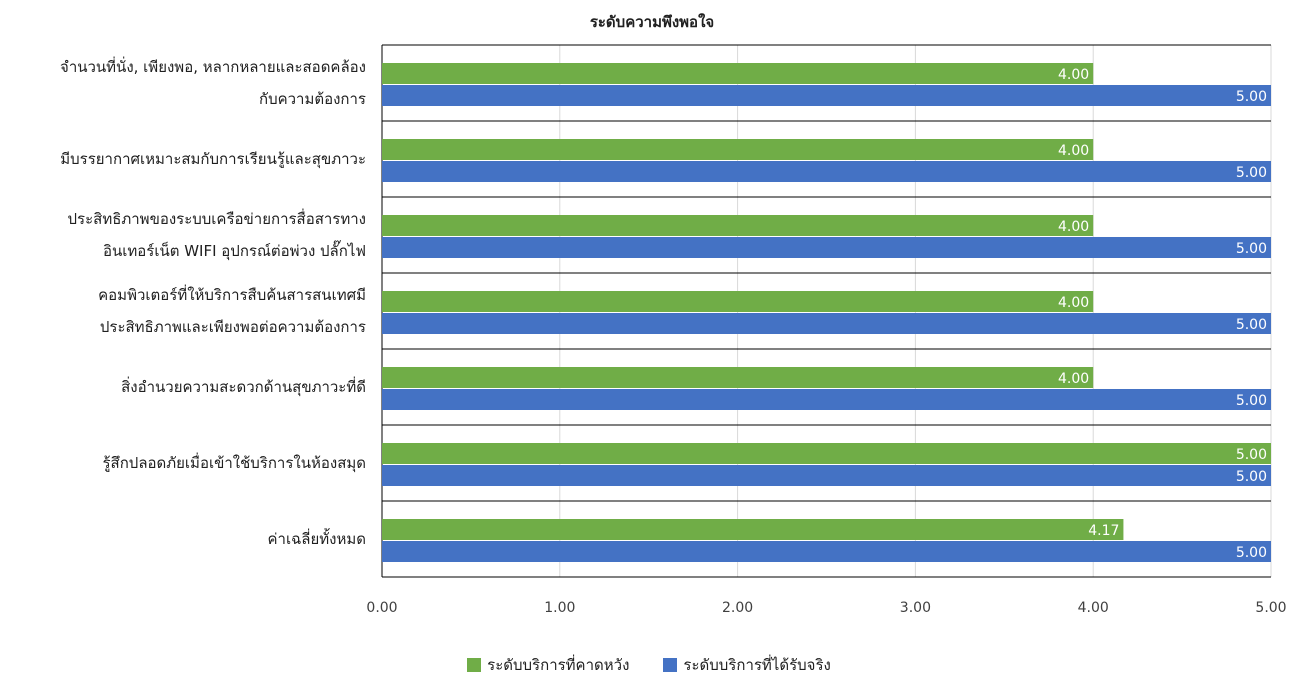 The height and width of the screenshot is (677, 1298). I want to click on x-tick-label-3: 3.00, so click(915, 608).